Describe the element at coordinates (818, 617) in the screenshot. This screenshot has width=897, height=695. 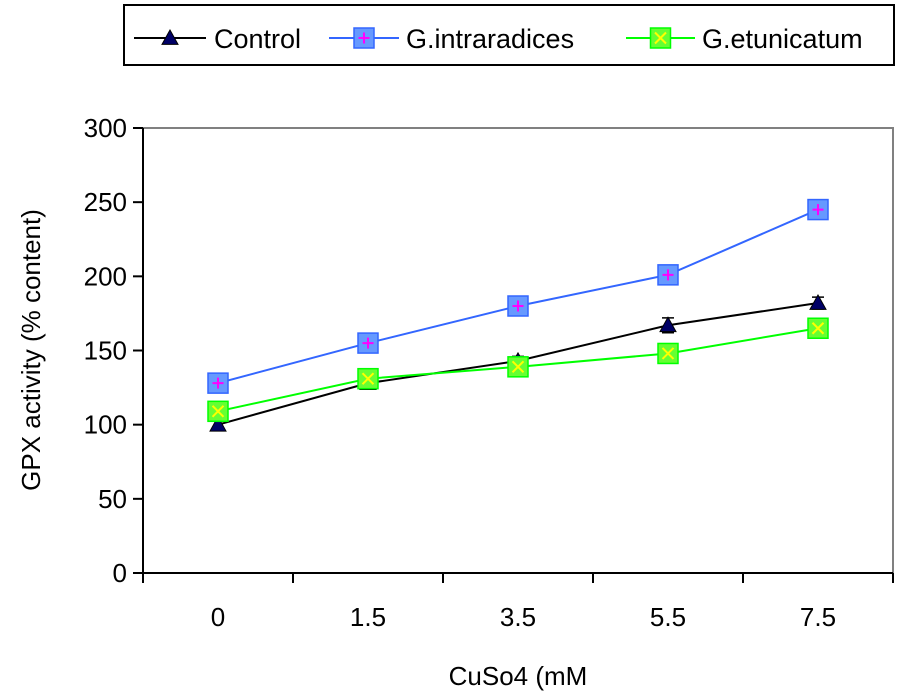
I see `x-tick-label: 7.5` at that location.